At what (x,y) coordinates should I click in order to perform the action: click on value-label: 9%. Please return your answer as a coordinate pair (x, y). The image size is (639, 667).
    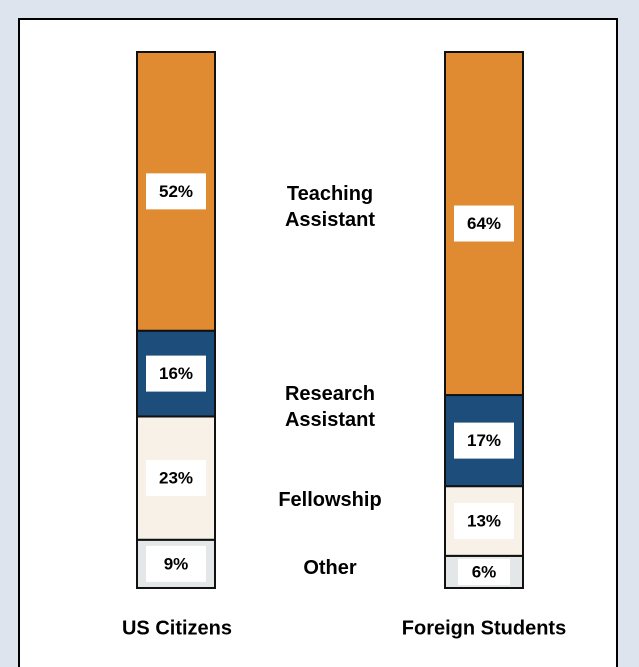
    Looking at the image, I should click on (176, 563).